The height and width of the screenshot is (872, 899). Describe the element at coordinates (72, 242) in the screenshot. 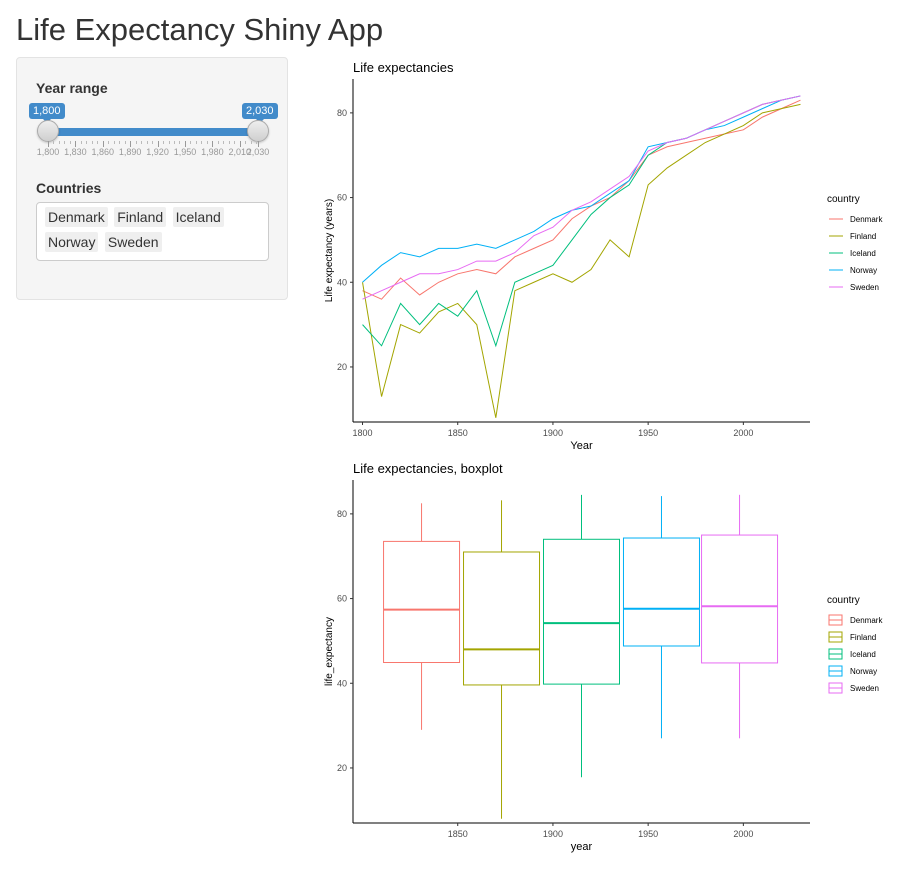

I see `country-chip-norway: Norway` at that location.